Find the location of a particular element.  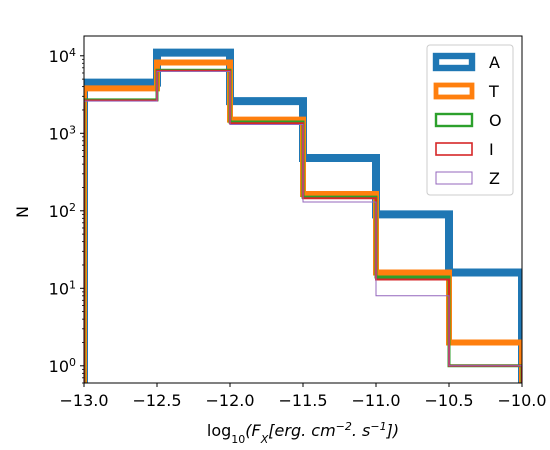

y-tick-label: 10³ is located at coordinates (62, 133).